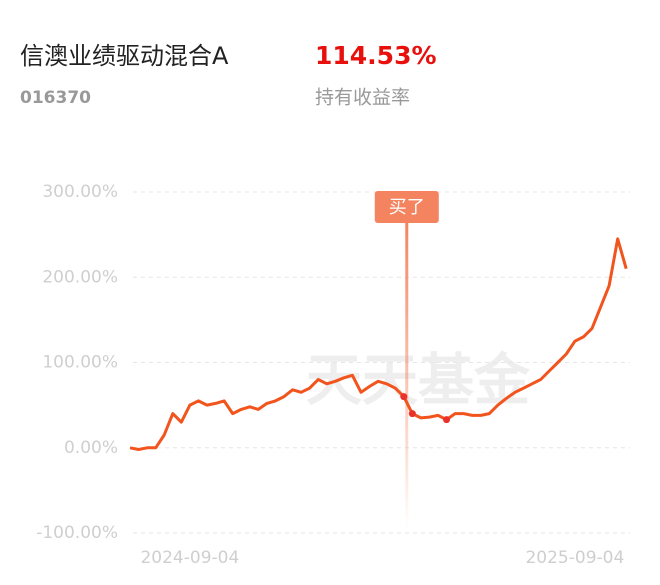 The image size is (660, 585). What do you see at coordinates (362, 98) in the screenshot?
I see `return-label: 持有收益率` at bounding box center [362, 98].